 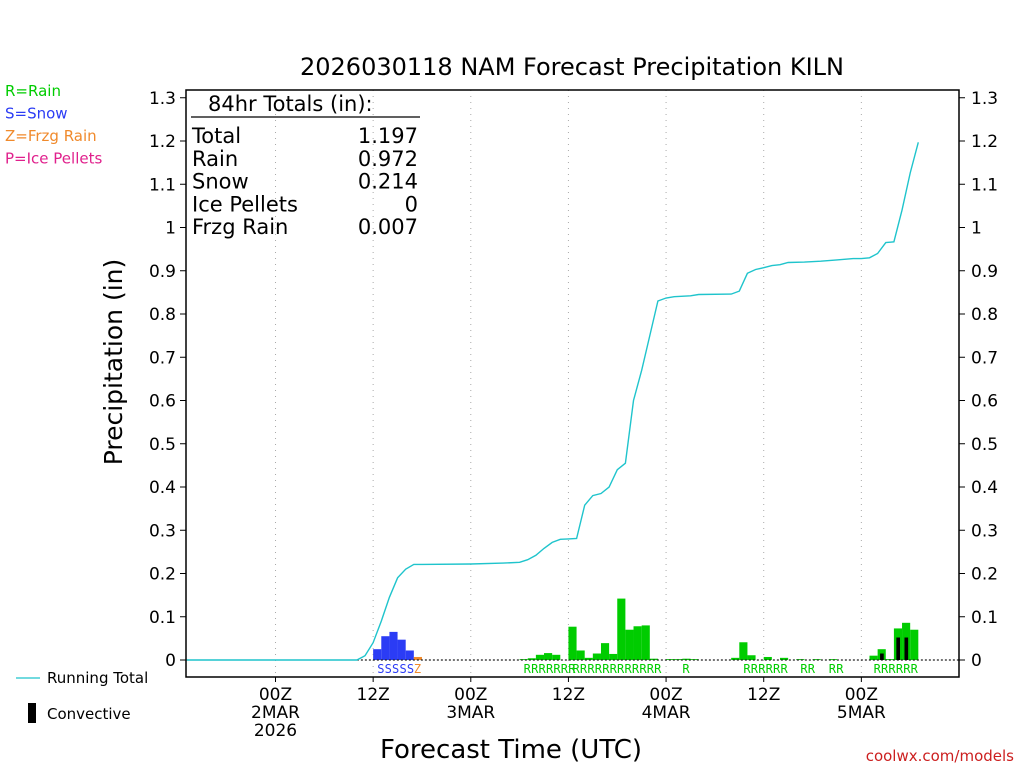 What do you see at coordinates (162, 402) in the screenshot?
I see `y-tick-label-left: 0.6` at bounding box center [162, 402].